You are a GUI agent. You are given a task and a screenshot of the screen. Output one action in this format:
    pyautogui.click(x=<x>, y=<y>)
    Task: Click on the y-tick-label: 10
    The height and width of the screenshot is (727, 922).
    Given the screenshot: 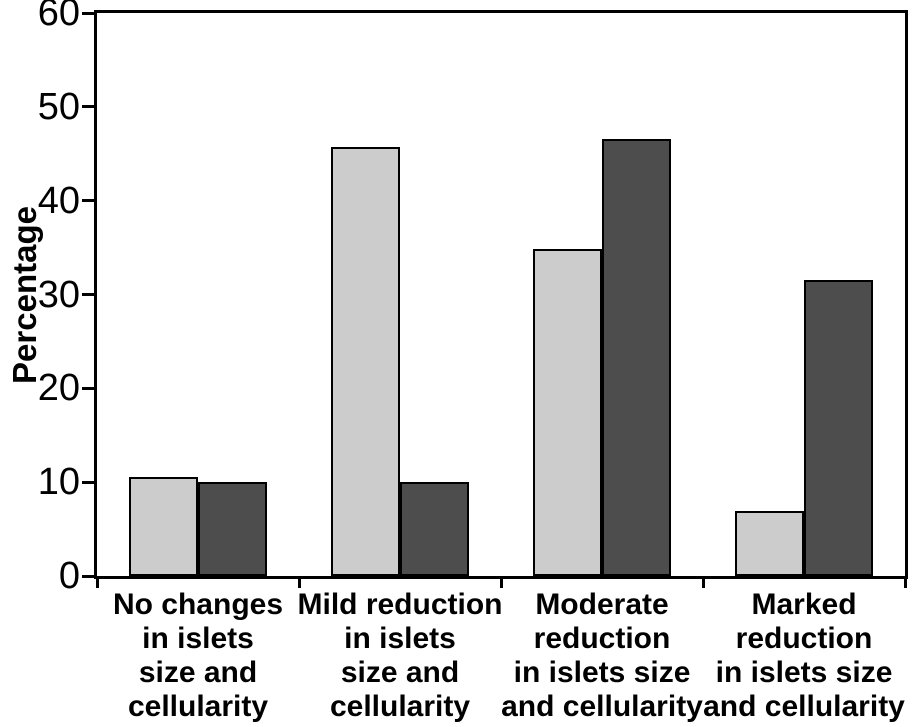 What is the action you would take?
    pyautogui.click(x=58, y=482)
    